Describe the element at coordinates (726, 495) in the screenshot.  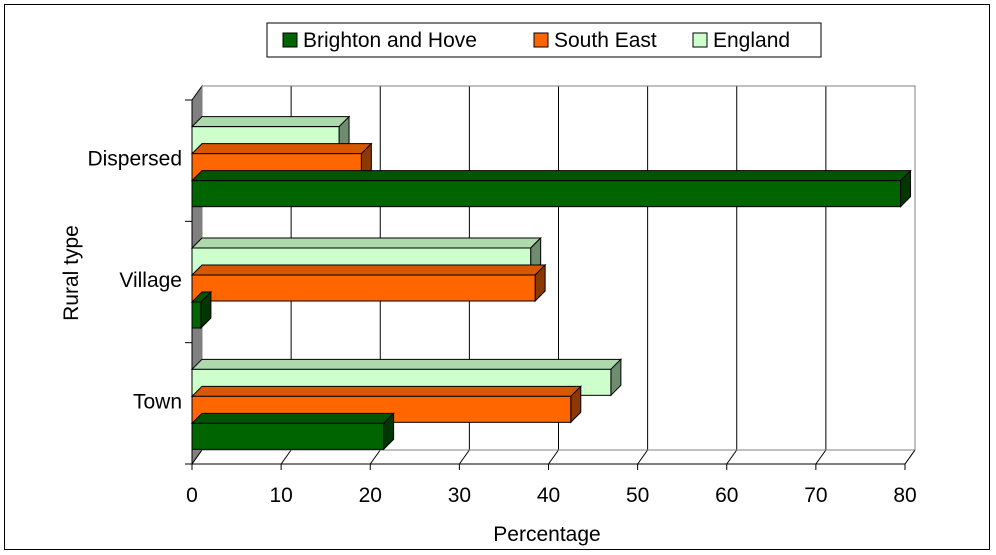
I see `x-tick-label: 60` at that location.